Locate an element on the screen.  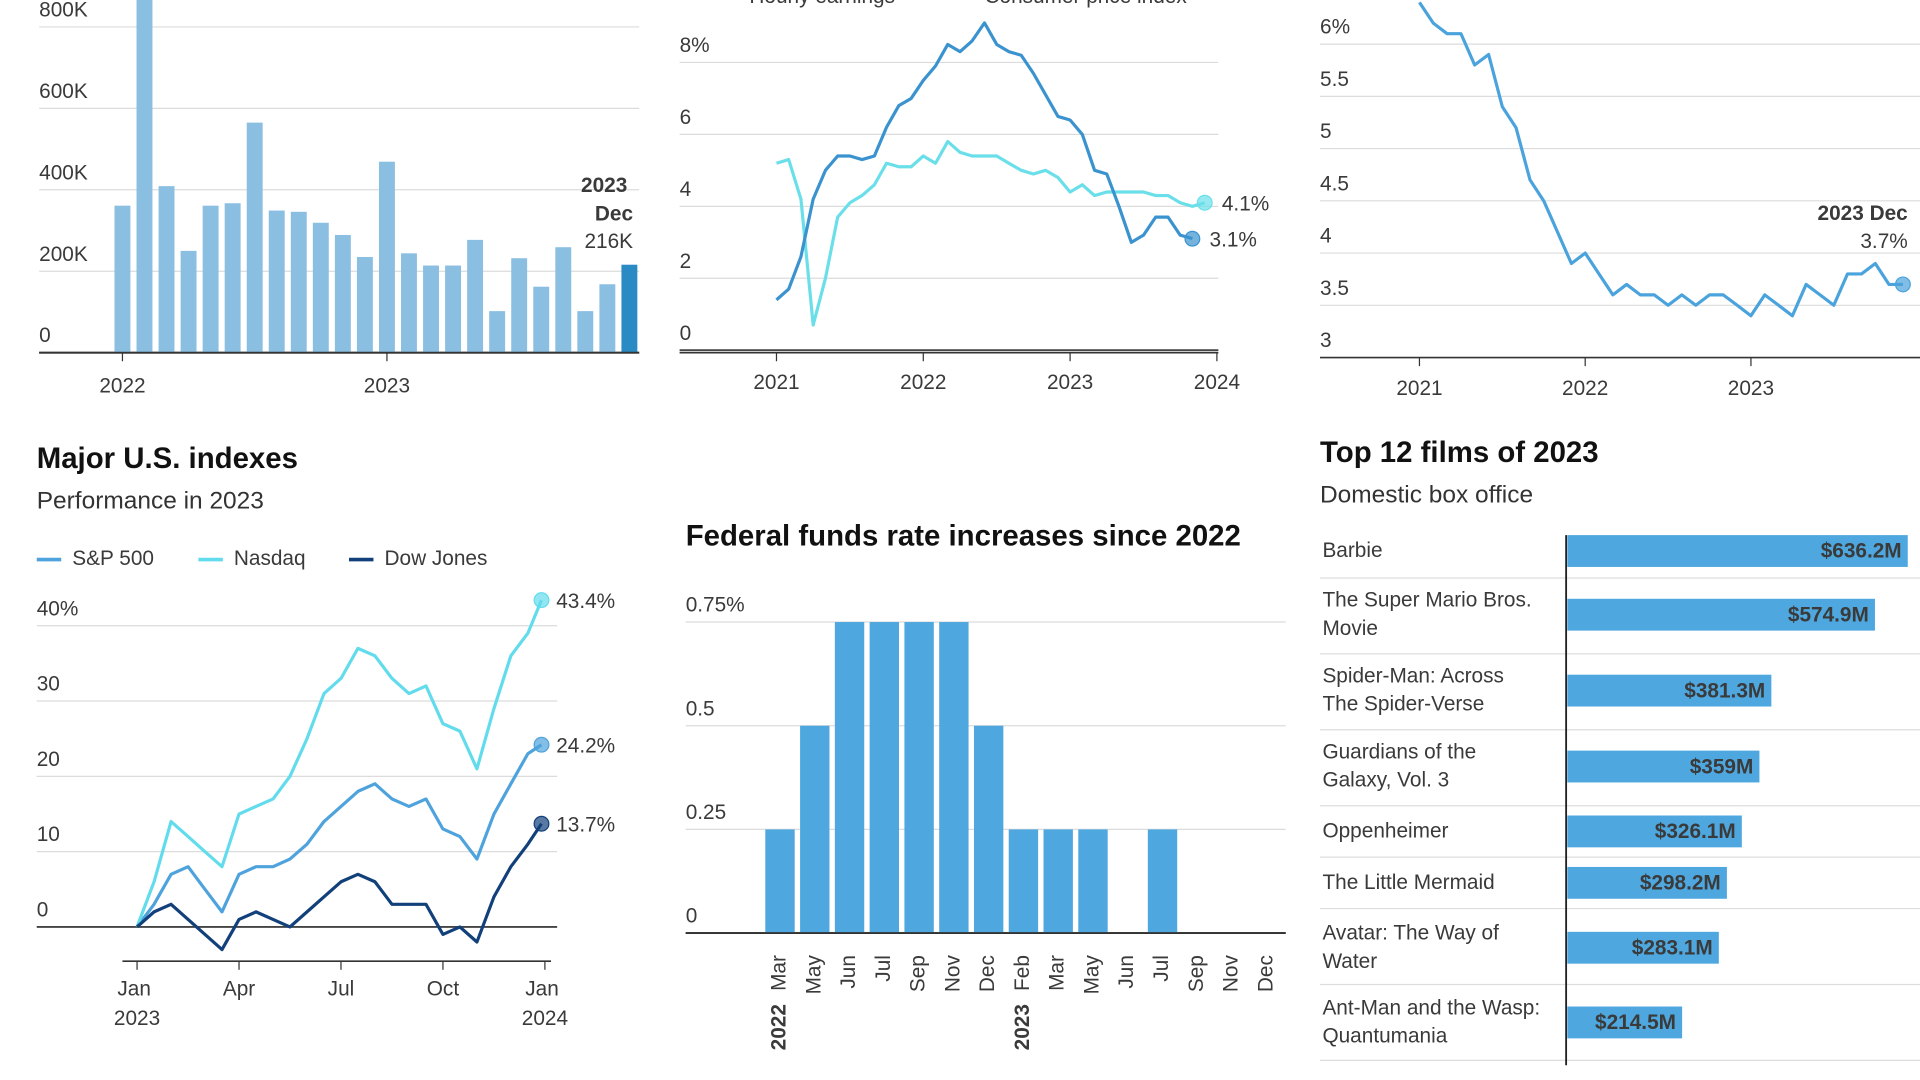
y-tick-label: 2 is located at coordinates (686, 261).